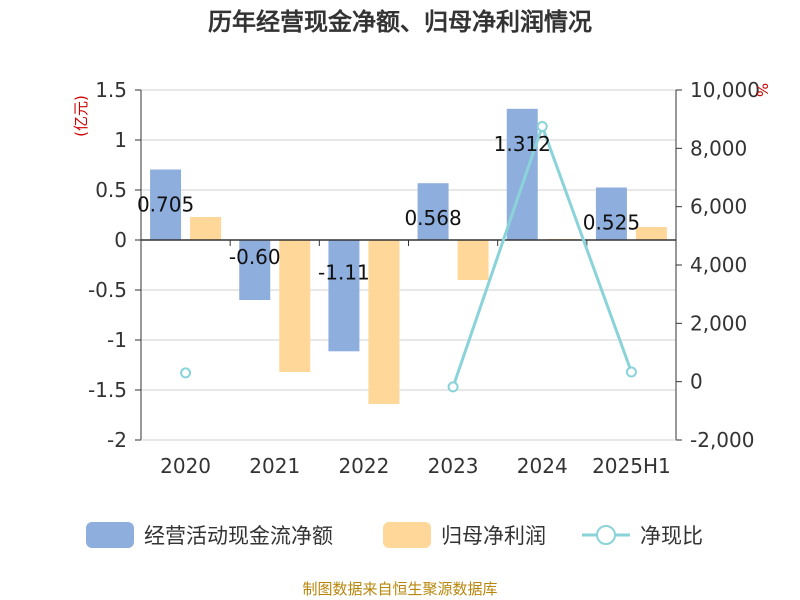  I want to click on right-tick-label: -2,000, so click(722, 440).